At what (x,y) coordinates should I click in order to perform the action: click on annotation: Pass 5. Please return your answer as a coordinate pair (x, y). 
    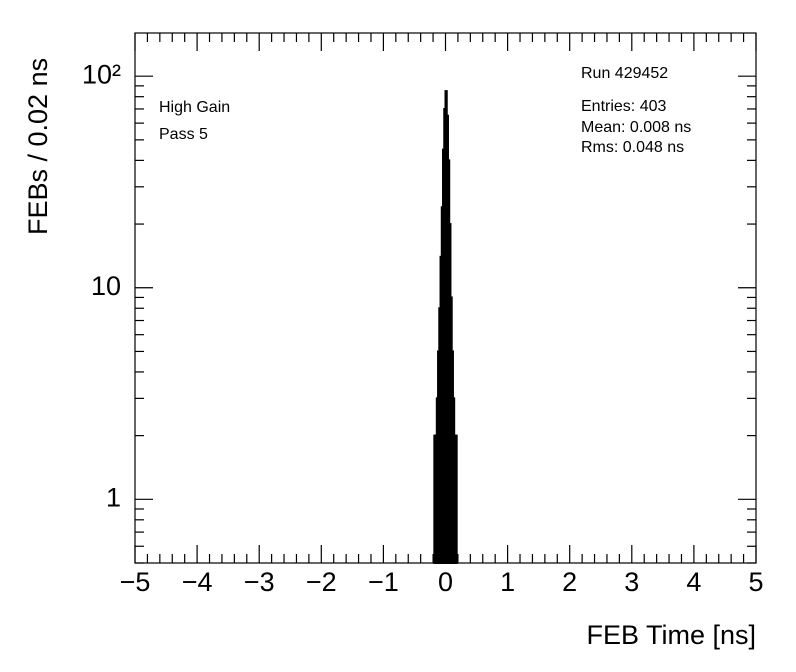
    Looking at the image, I should click on (183, 134).